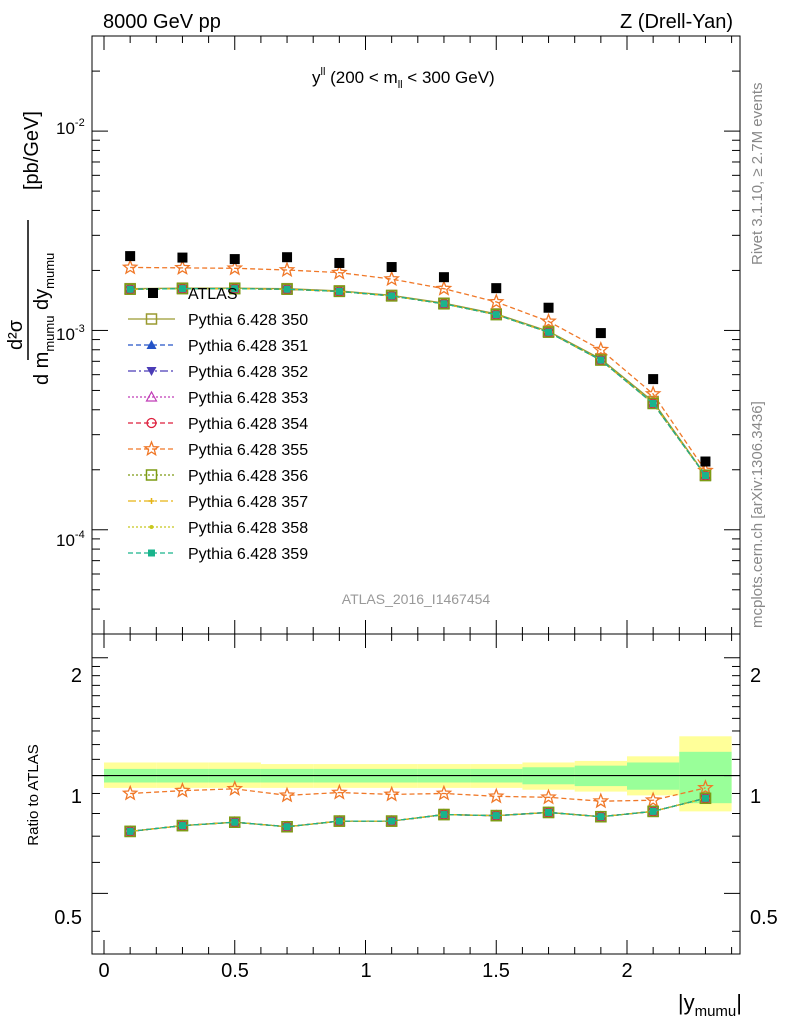  What do you see at coordinates (248, 528) in the screenshot?
I see `legend-label-358: Pythia 6.428 358` at bounding box center [248, 528].